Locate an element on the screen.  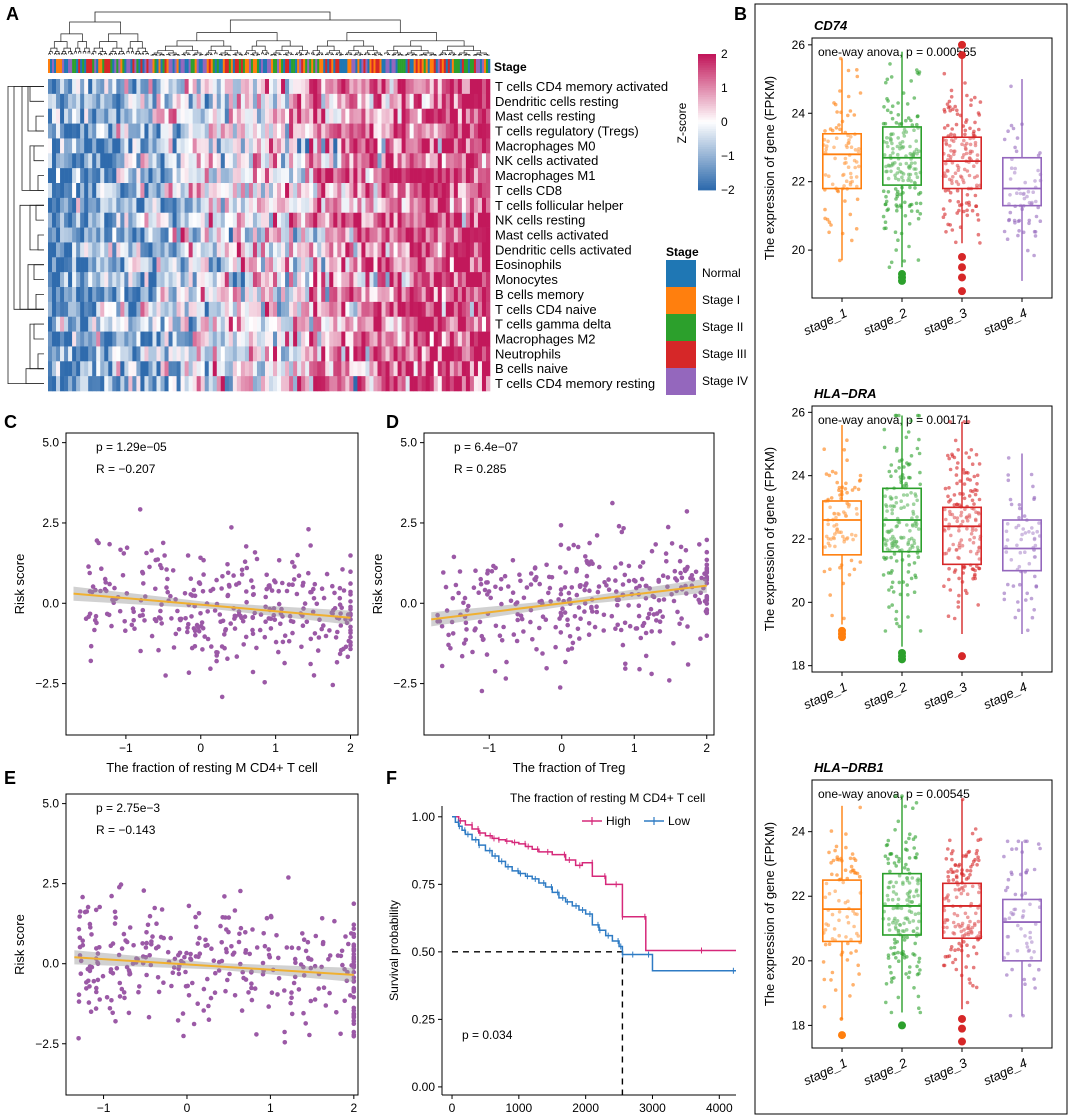
heatmap-row-label: T cells CD4 memory activated is located at coordinates (581, 86).